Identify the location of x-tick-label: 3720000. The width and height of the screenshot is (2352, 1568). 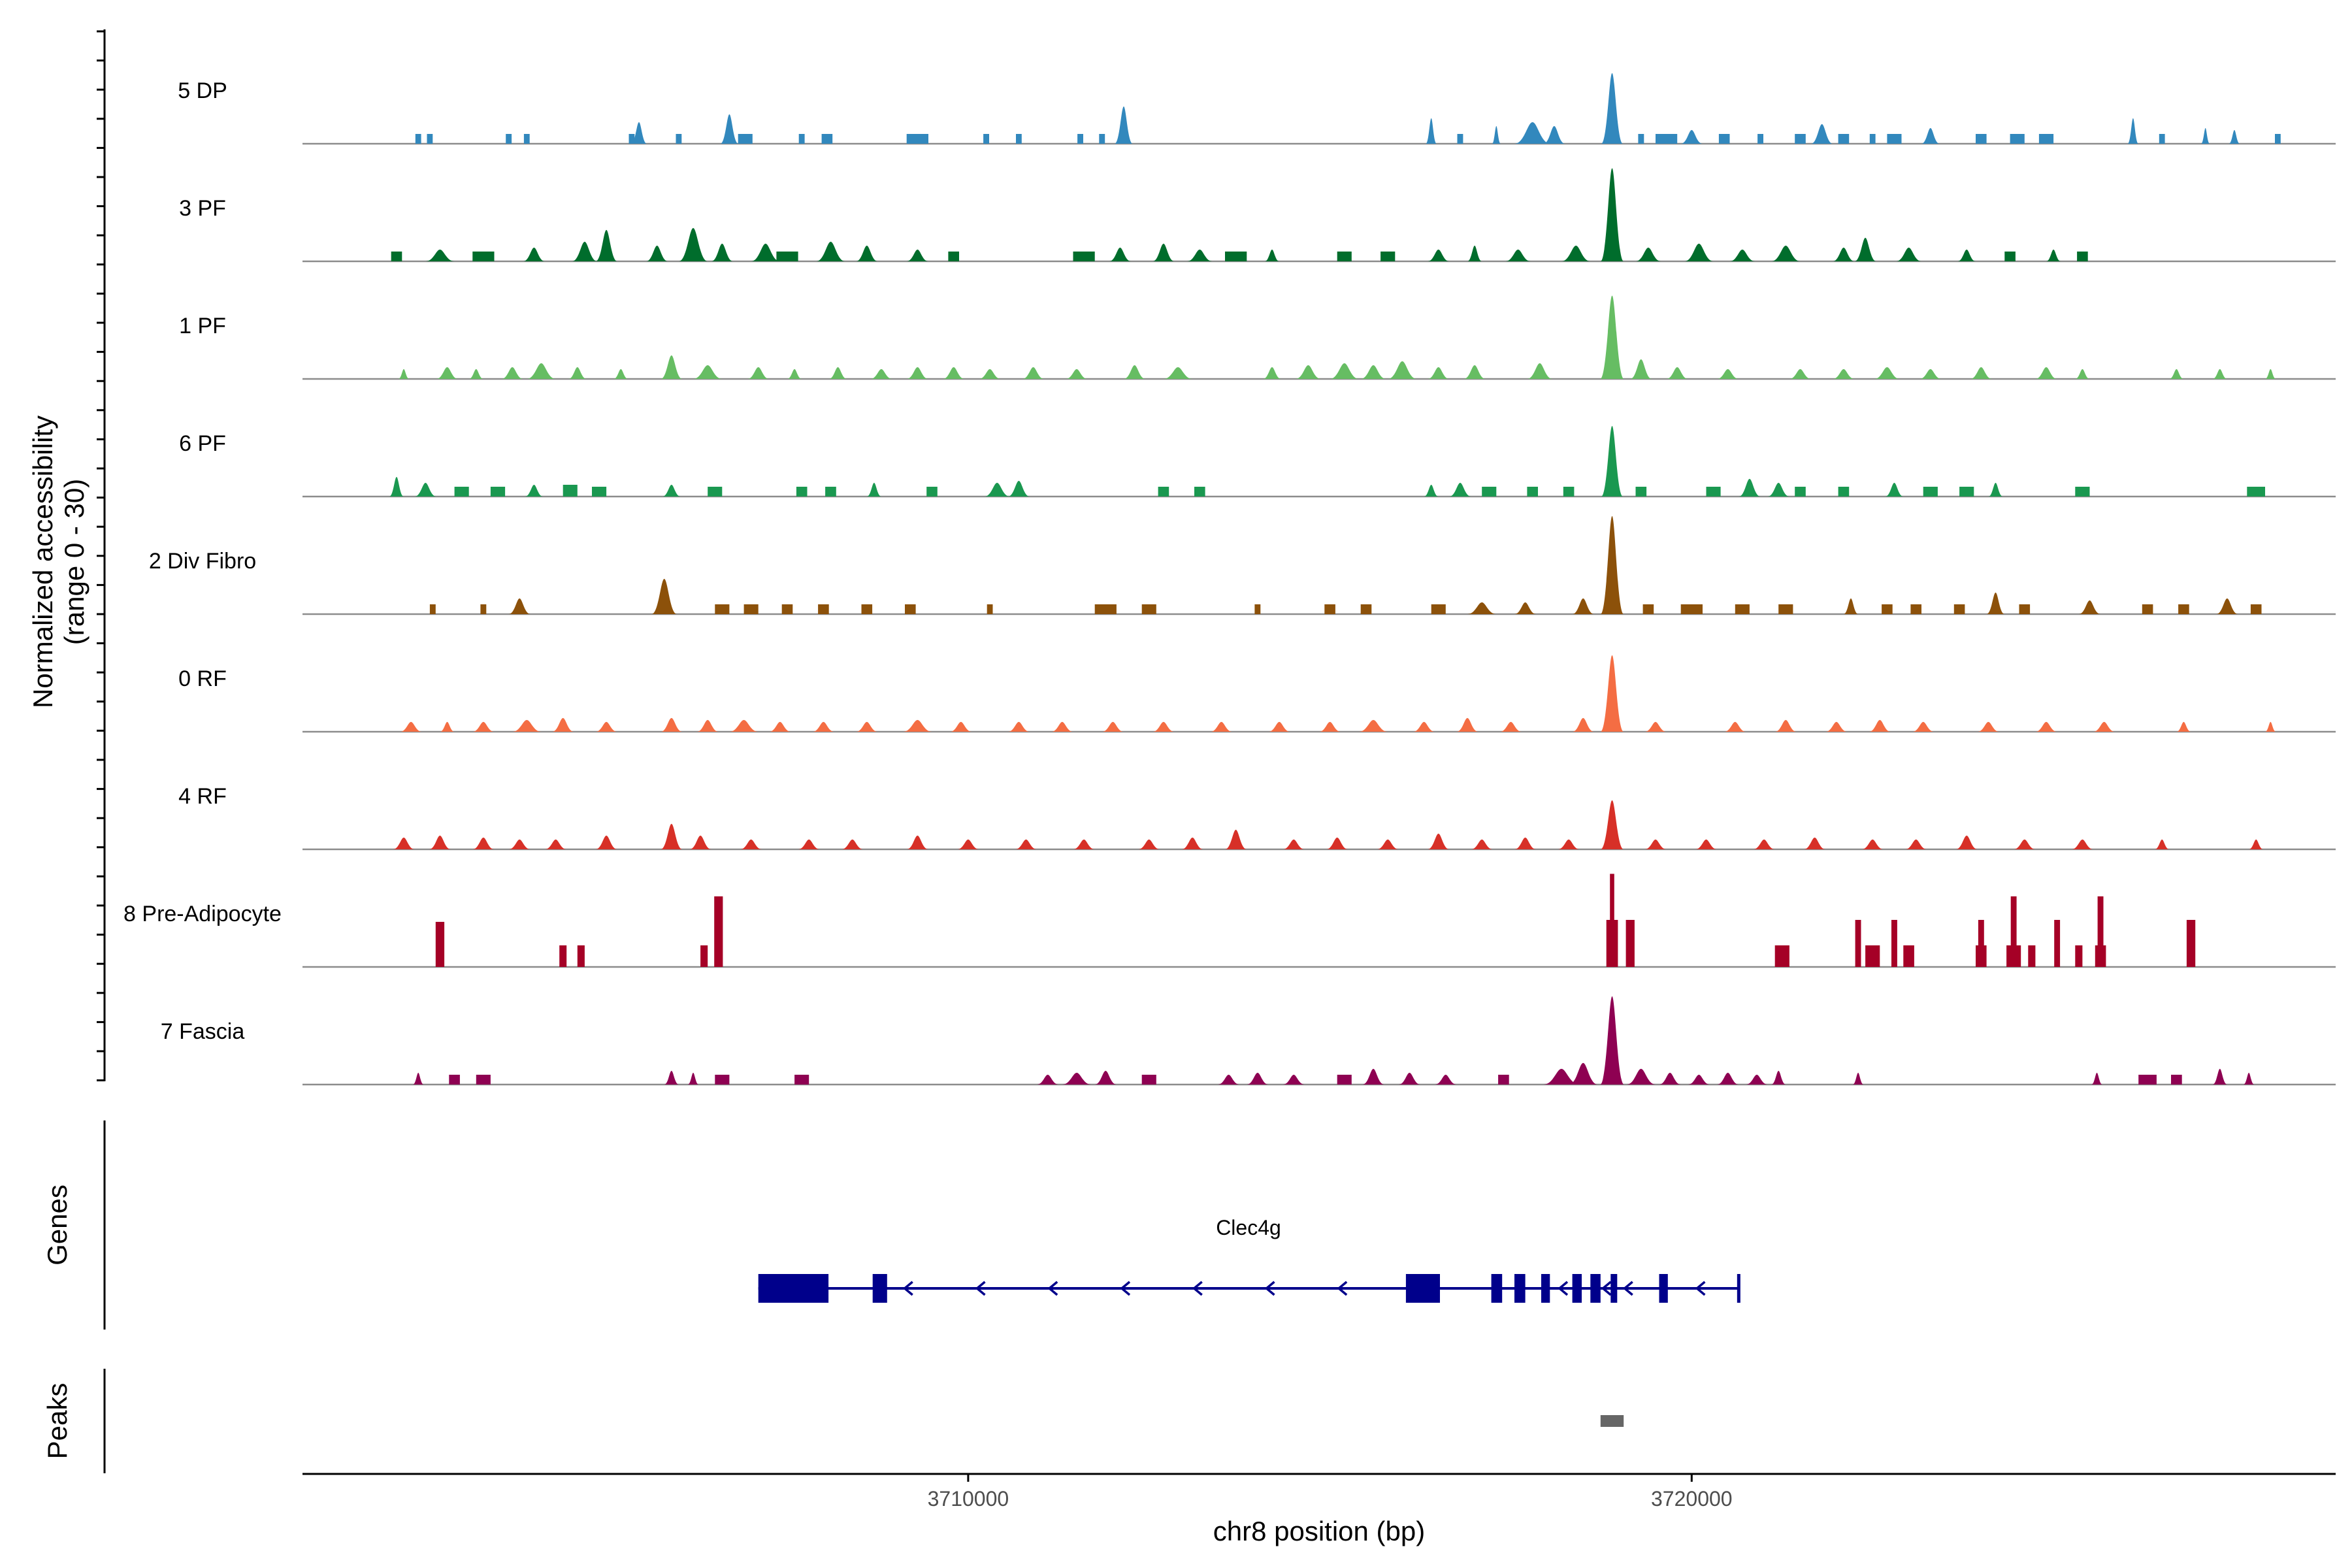
(1692, 1499).